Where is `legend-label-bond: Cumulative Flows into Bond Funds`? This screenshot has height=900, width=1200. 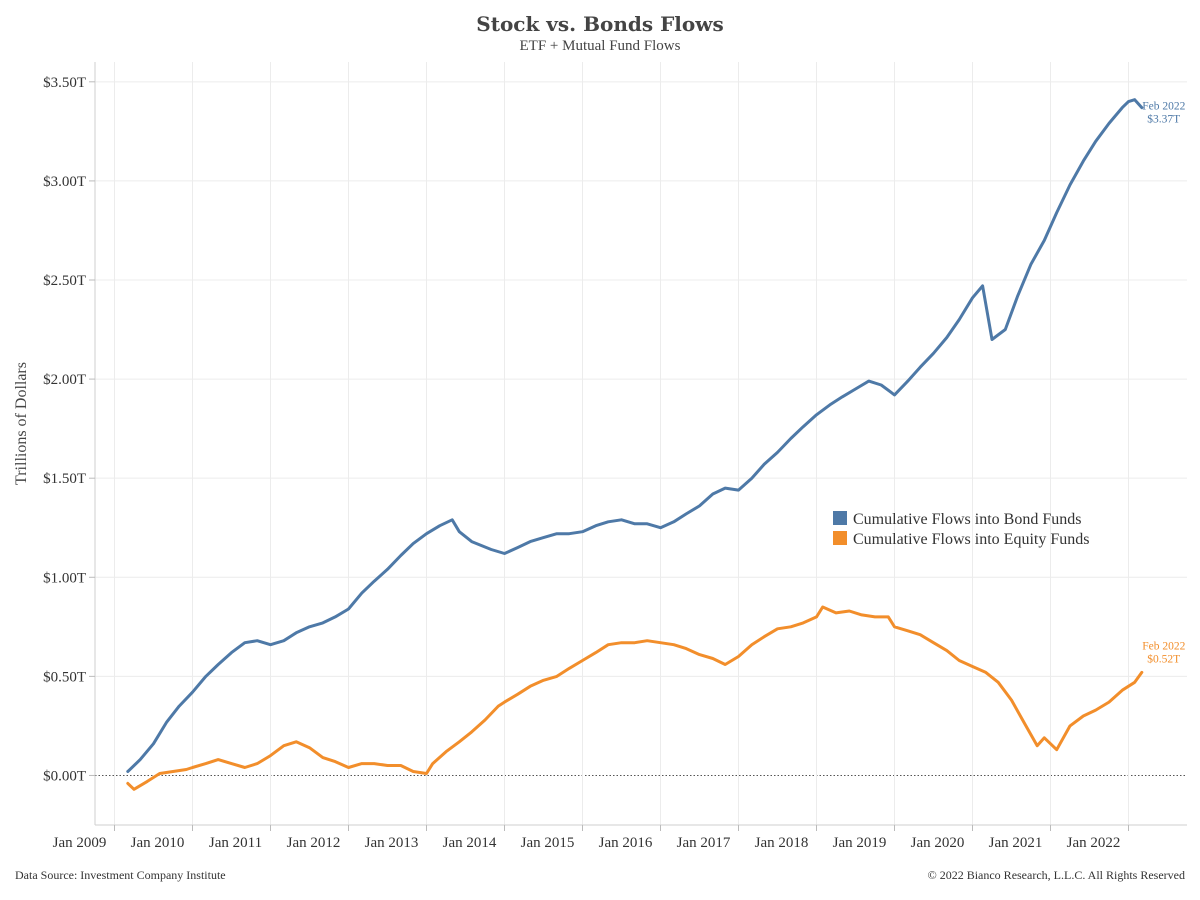 legend-label-bond: Cumulative Flows into Bond Funds is located at coordinates (967, 519).